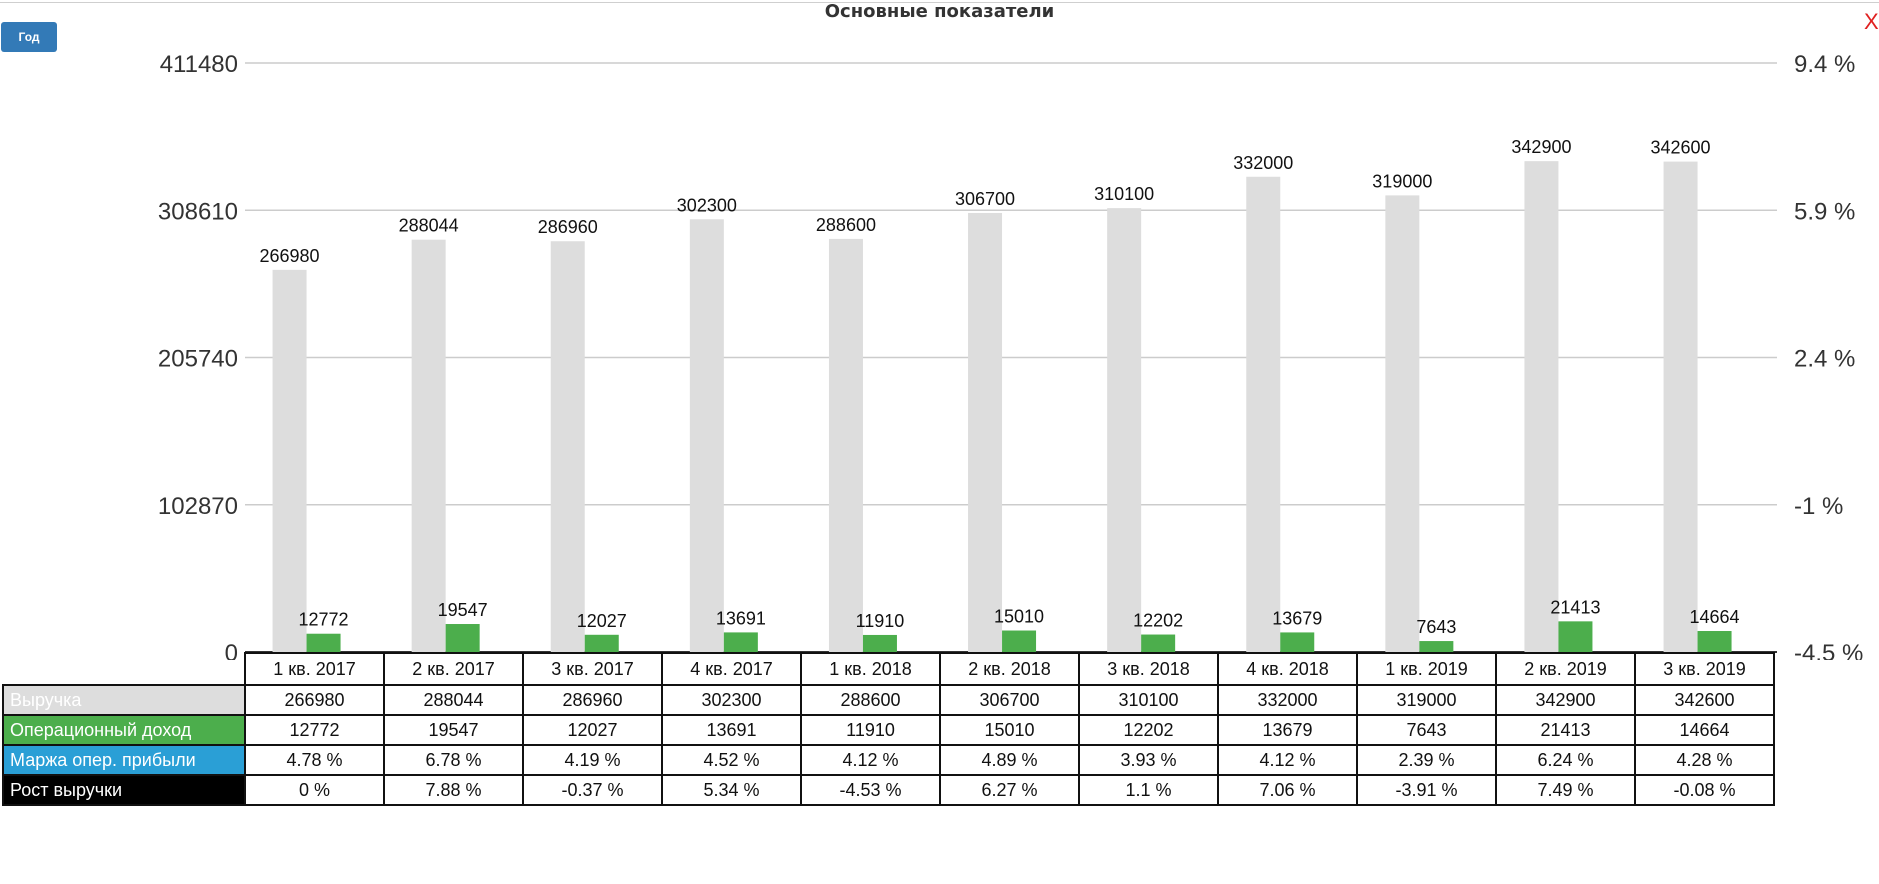  Describe the element at coordinates (198, 359) in the screenshot. I see `left-axis-tick-label: 205740` at that location.